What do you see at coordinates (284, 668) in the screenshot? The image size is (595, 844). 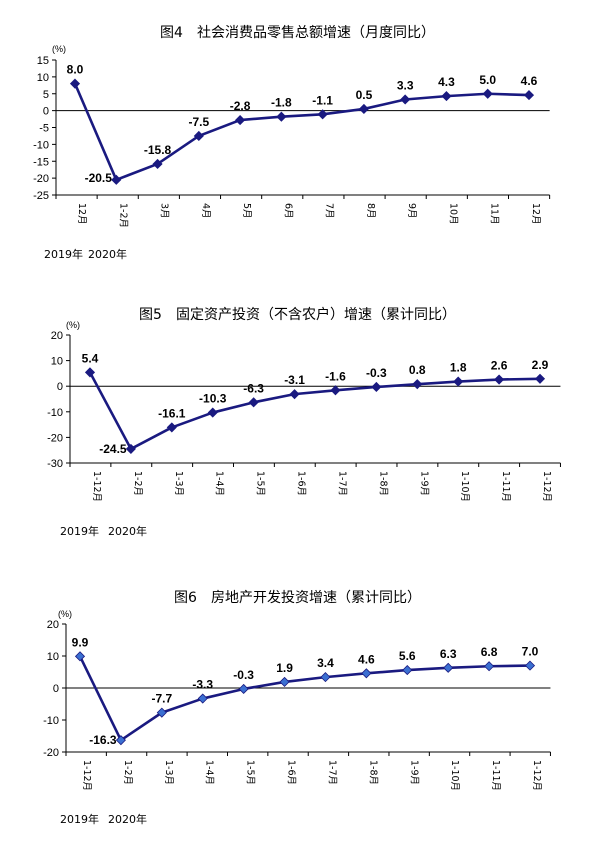 I see `data-label: 1.9` at bounding box center [284, 668].